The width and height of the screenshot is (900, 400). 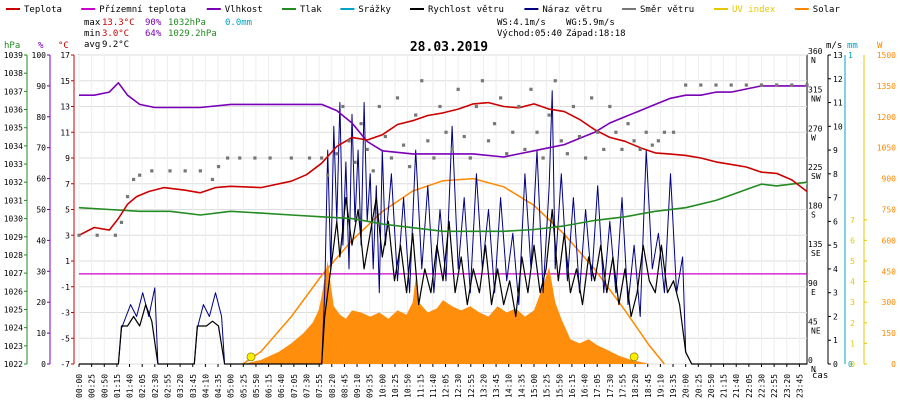 What do you see at coordinates (596, 34) in the screenshot?
I see `stat-sunset: Západ:18:18` at bounding box center [596, 34].